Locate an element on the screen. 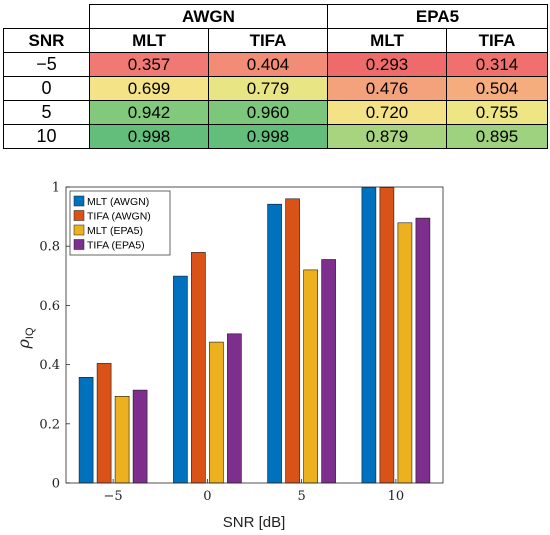  table-cell: 0.293 is located at coordinates (387, 64).